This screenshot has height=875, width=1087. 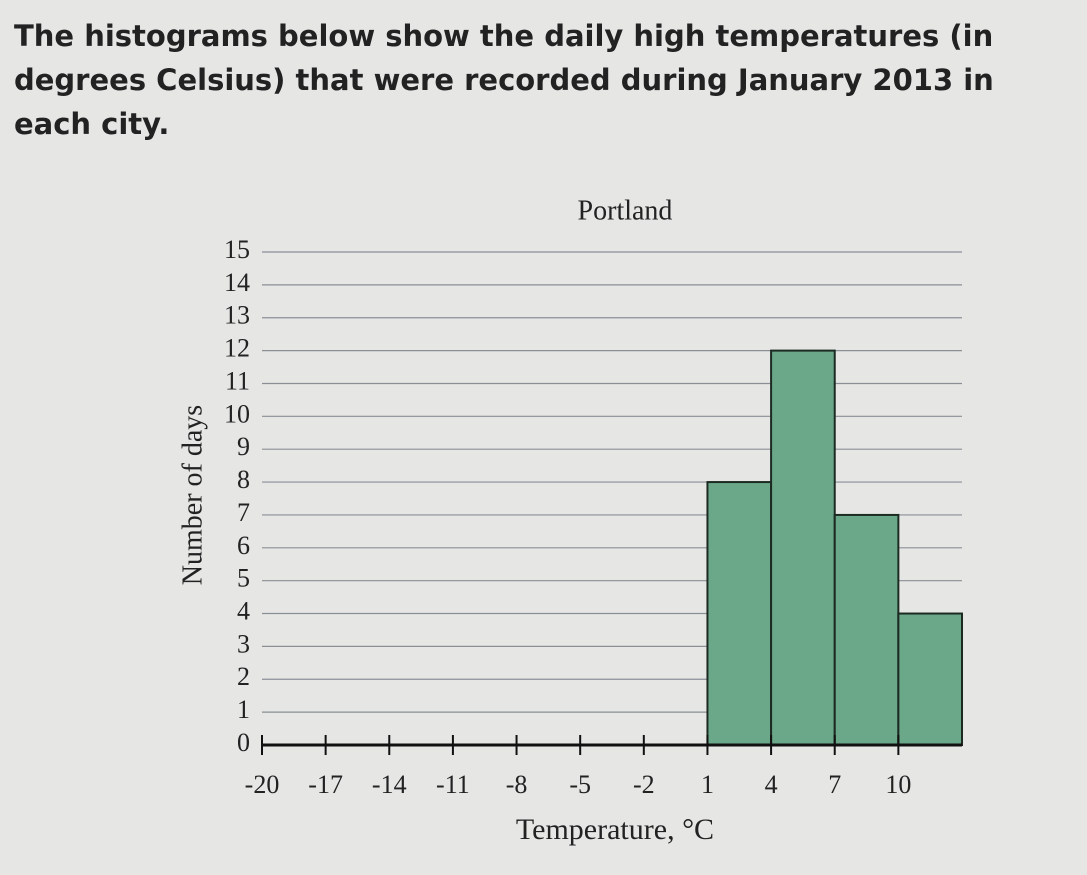 I want to click on y-tick-label: 6, so click(x=243, y=545).